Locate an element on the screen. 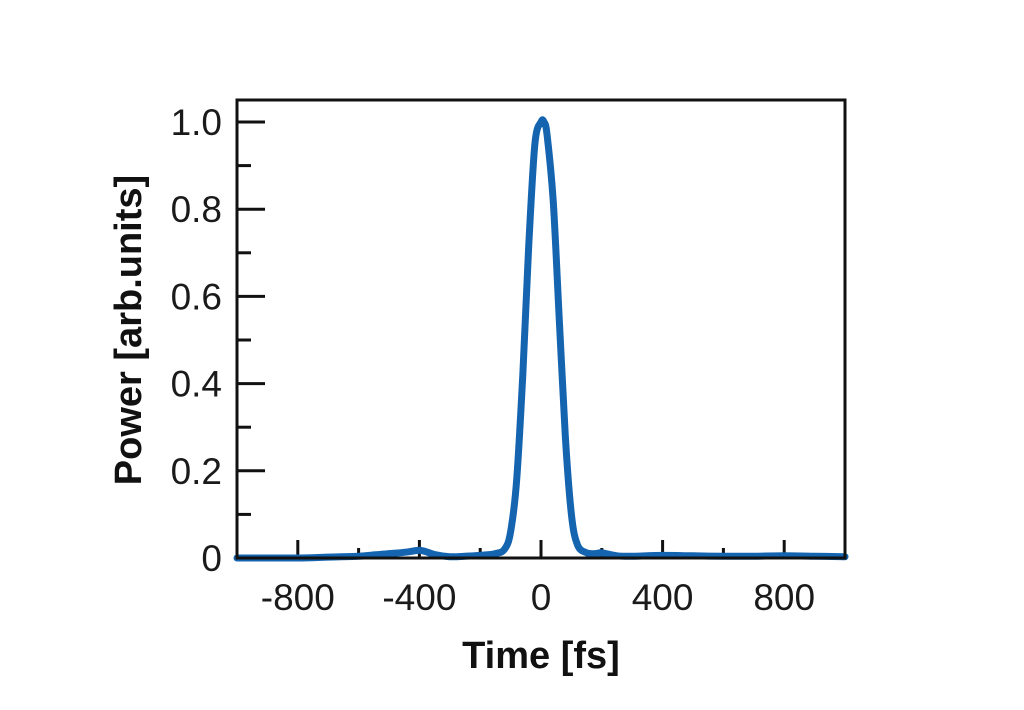  x-tick-label: -800 is located at coordinates (298, 597).